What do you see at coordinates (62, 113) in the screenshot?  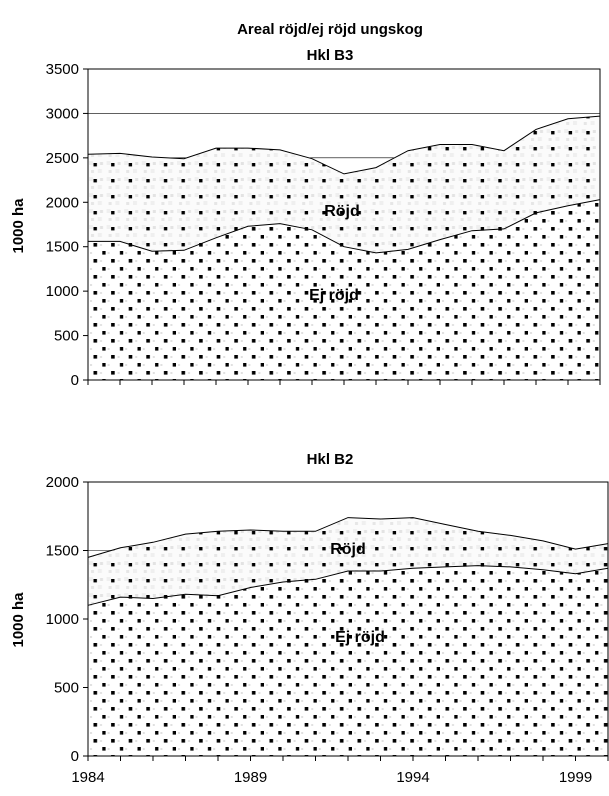 I see `y-tick-label: 3000` at bounding box center [62, 113].